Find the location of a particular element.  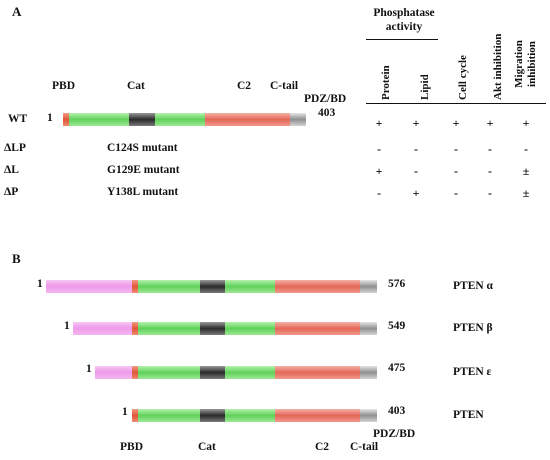

pten-cat-green-left is located at coordinates (169, 415).